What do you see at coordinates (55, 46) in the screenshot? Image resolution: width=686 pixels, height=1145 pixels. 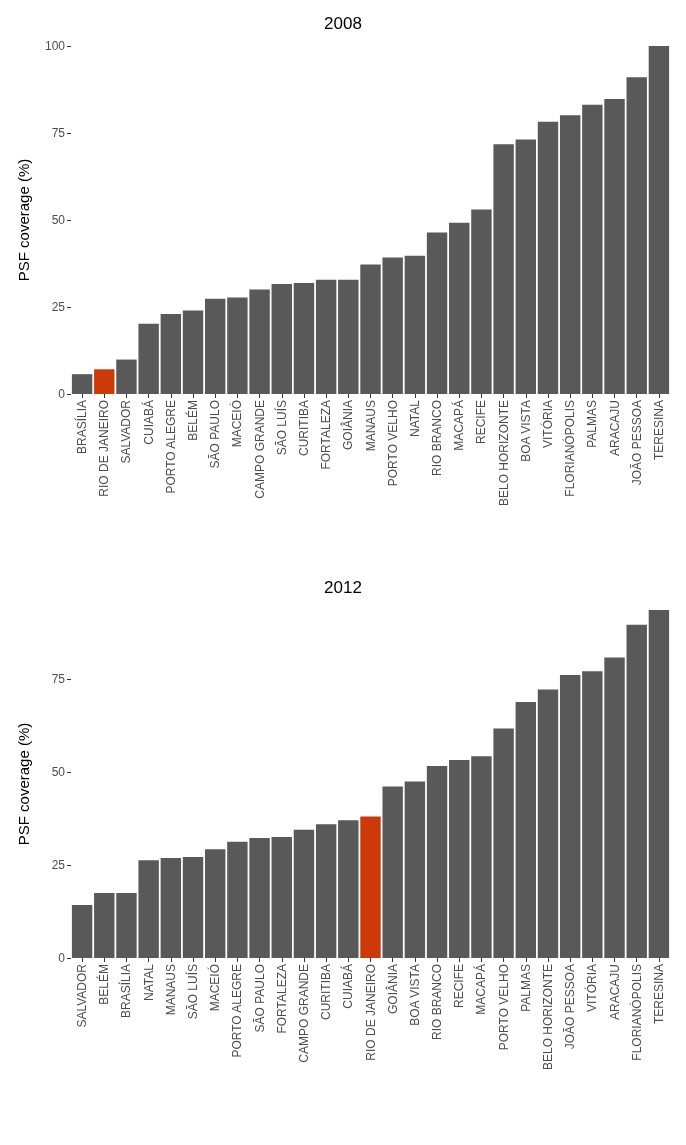 I see `y-tick-label: 100` at bounding box center [55, 46].